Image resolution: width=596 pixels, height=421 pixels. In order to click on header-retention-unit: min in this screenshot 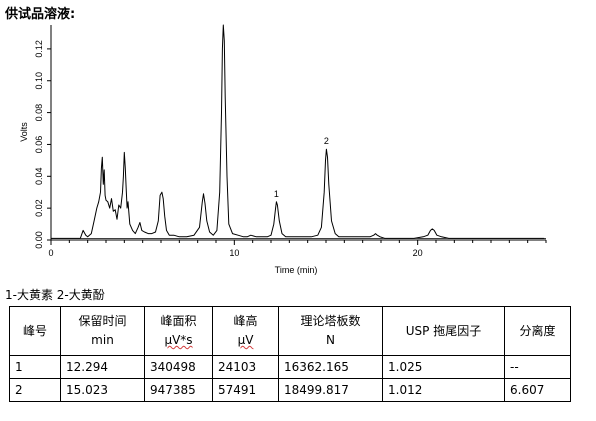, I will do `click(102, 340)`.